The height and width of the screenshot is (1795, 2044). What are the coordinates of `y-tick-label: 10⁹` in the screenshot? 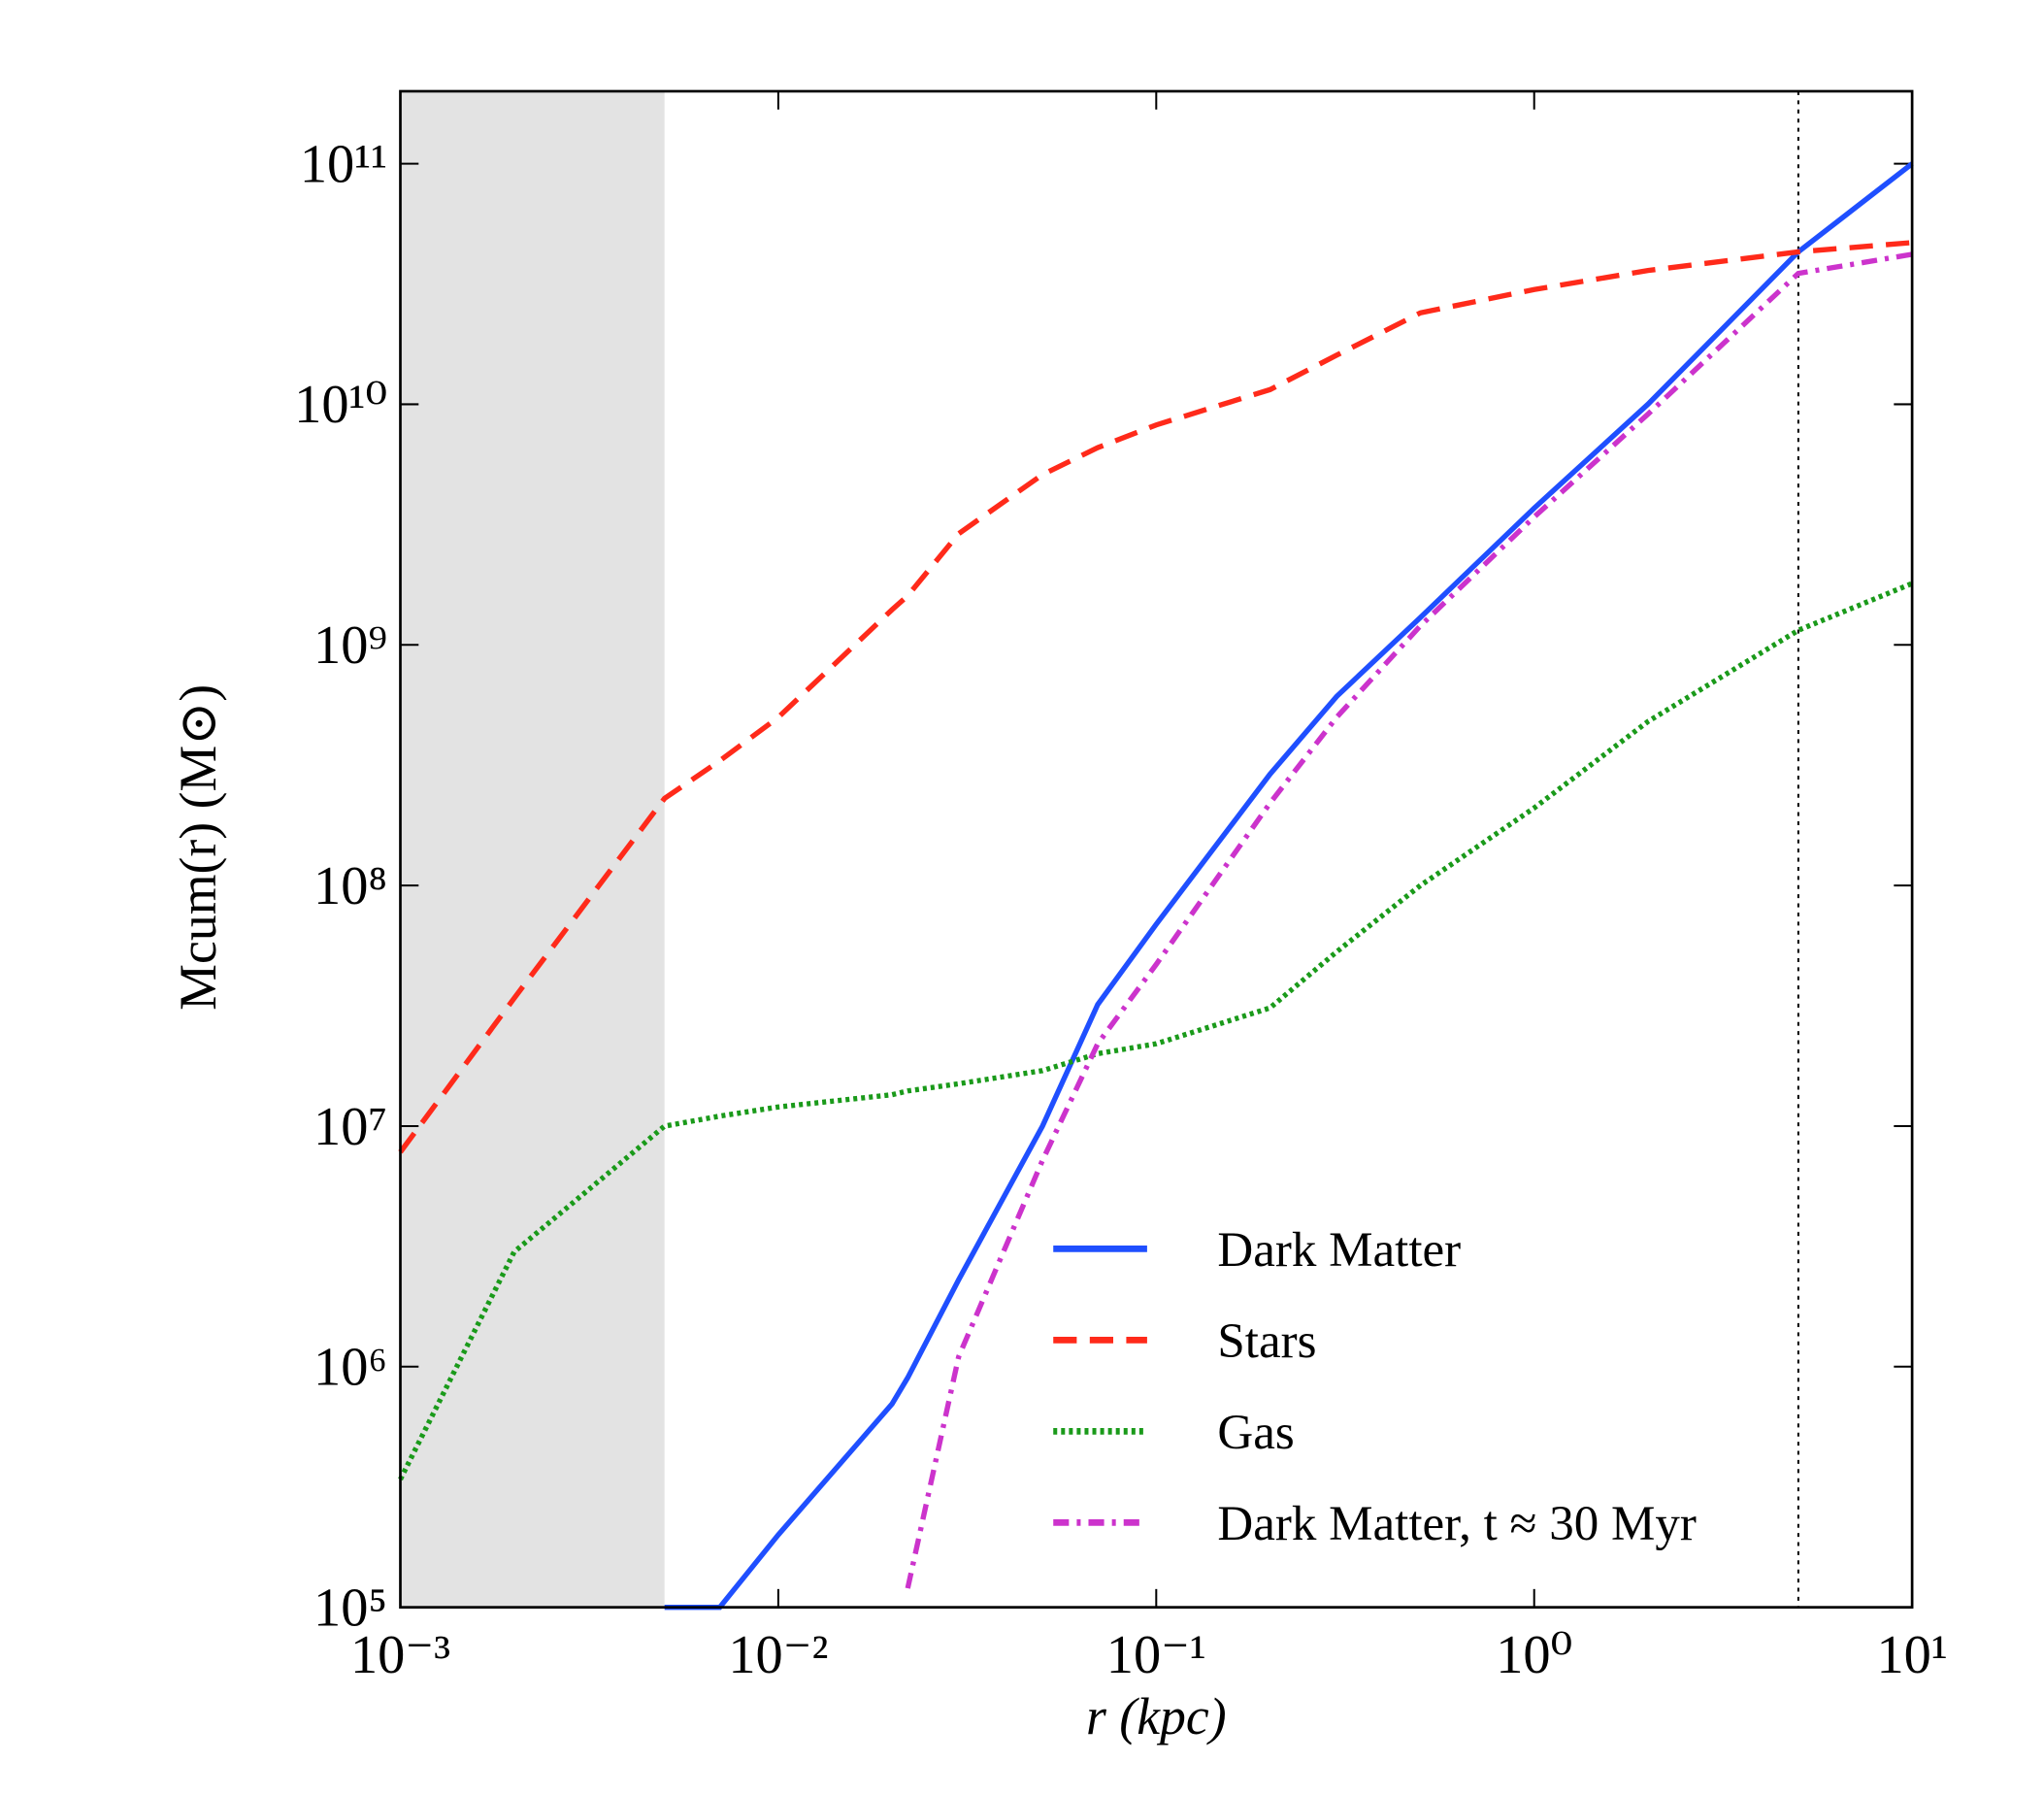 It's located at (350, 645).